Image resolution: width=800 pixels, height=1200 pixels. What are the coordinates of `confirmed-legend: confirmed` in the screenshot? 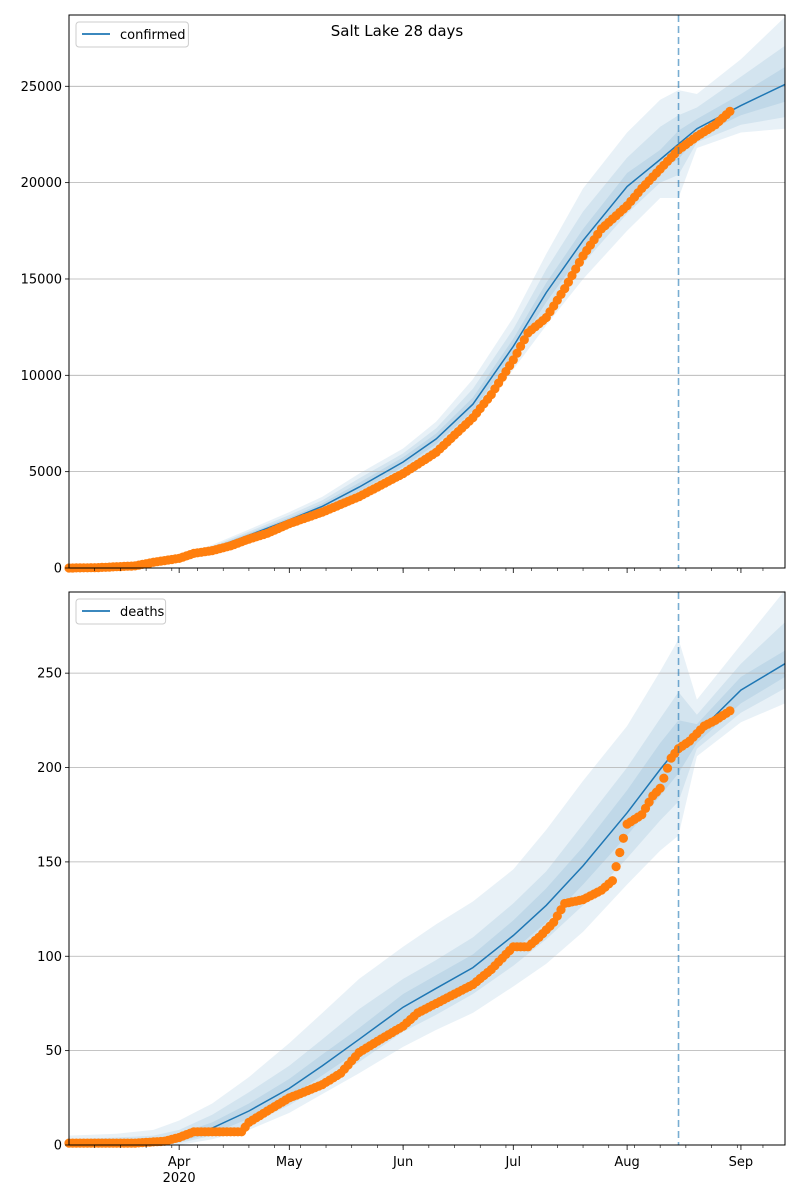 It's located at (132, 34).